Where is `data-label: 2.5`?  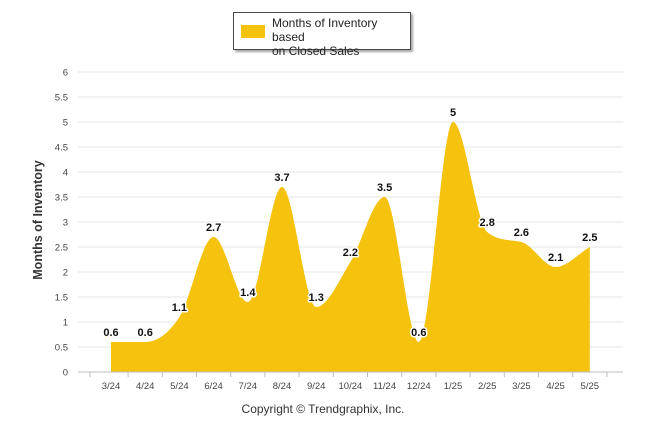
data-label: 2.5 is located at coordinates (589, 238).